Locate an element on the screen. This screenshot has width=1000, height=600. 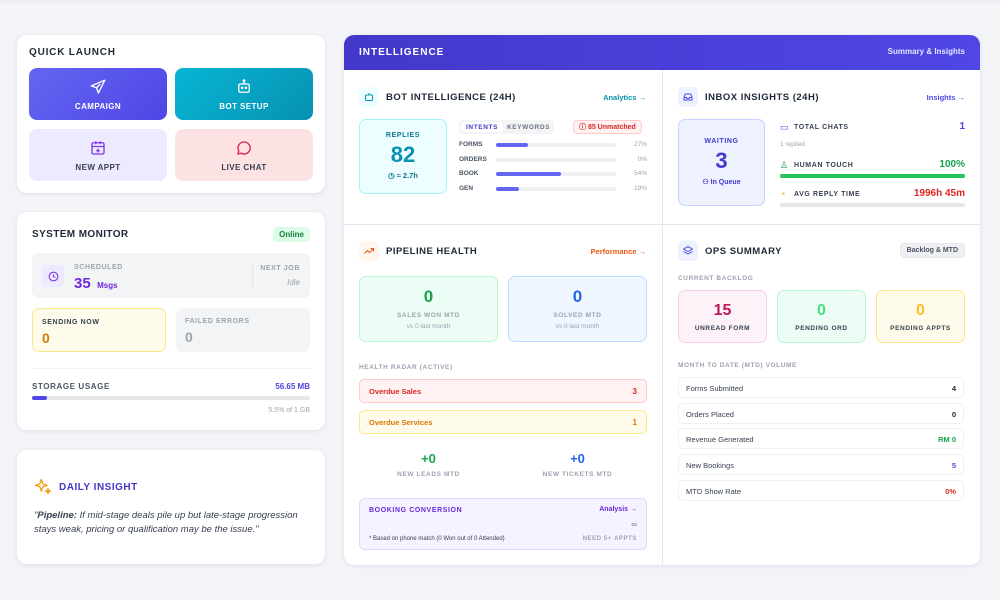
booking-value: ∞ is located at coordinates (634, 524).